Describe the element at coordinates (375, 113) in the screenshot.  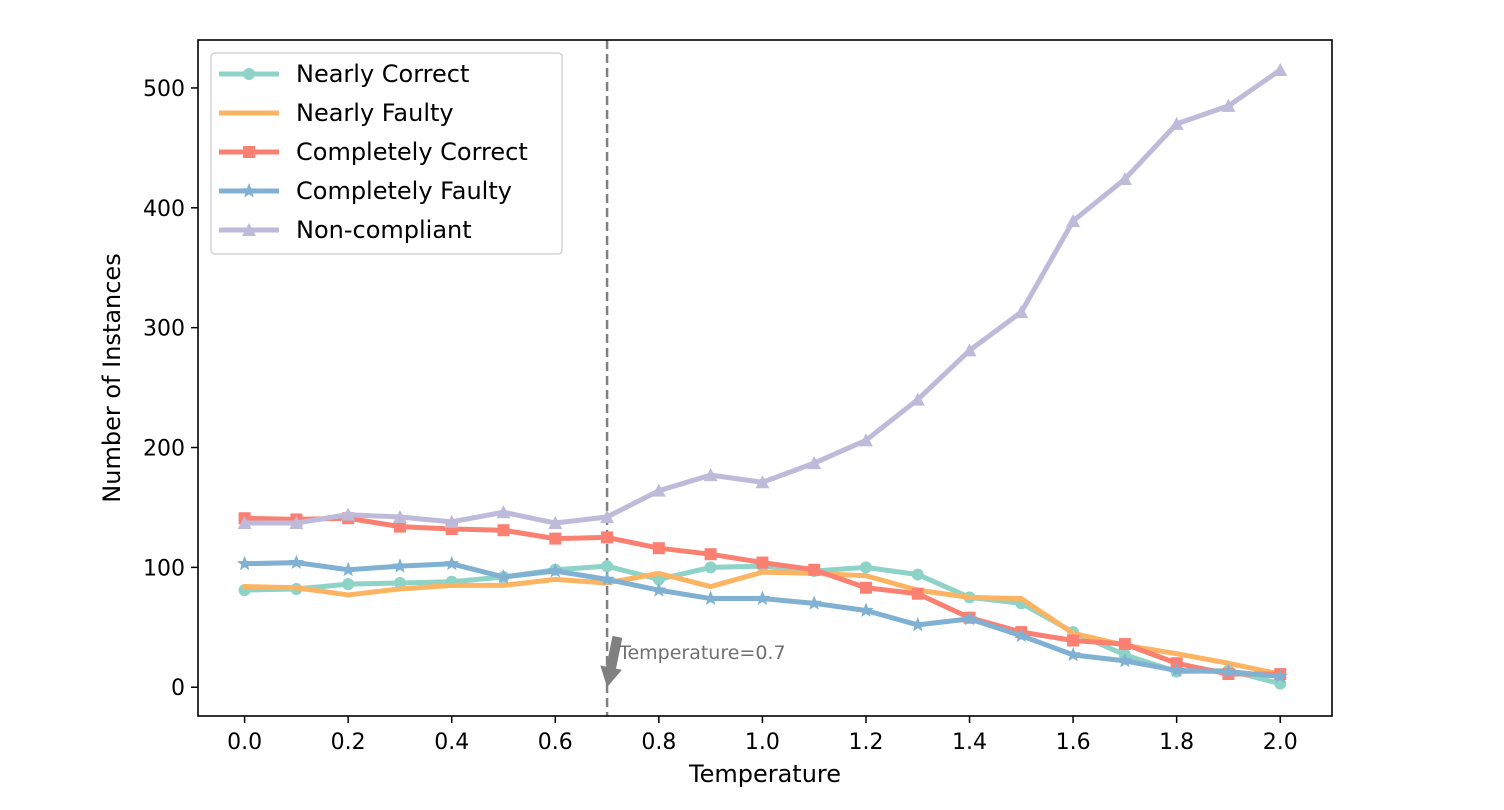
I see `legend-label: Nearly Faulty` at that location.